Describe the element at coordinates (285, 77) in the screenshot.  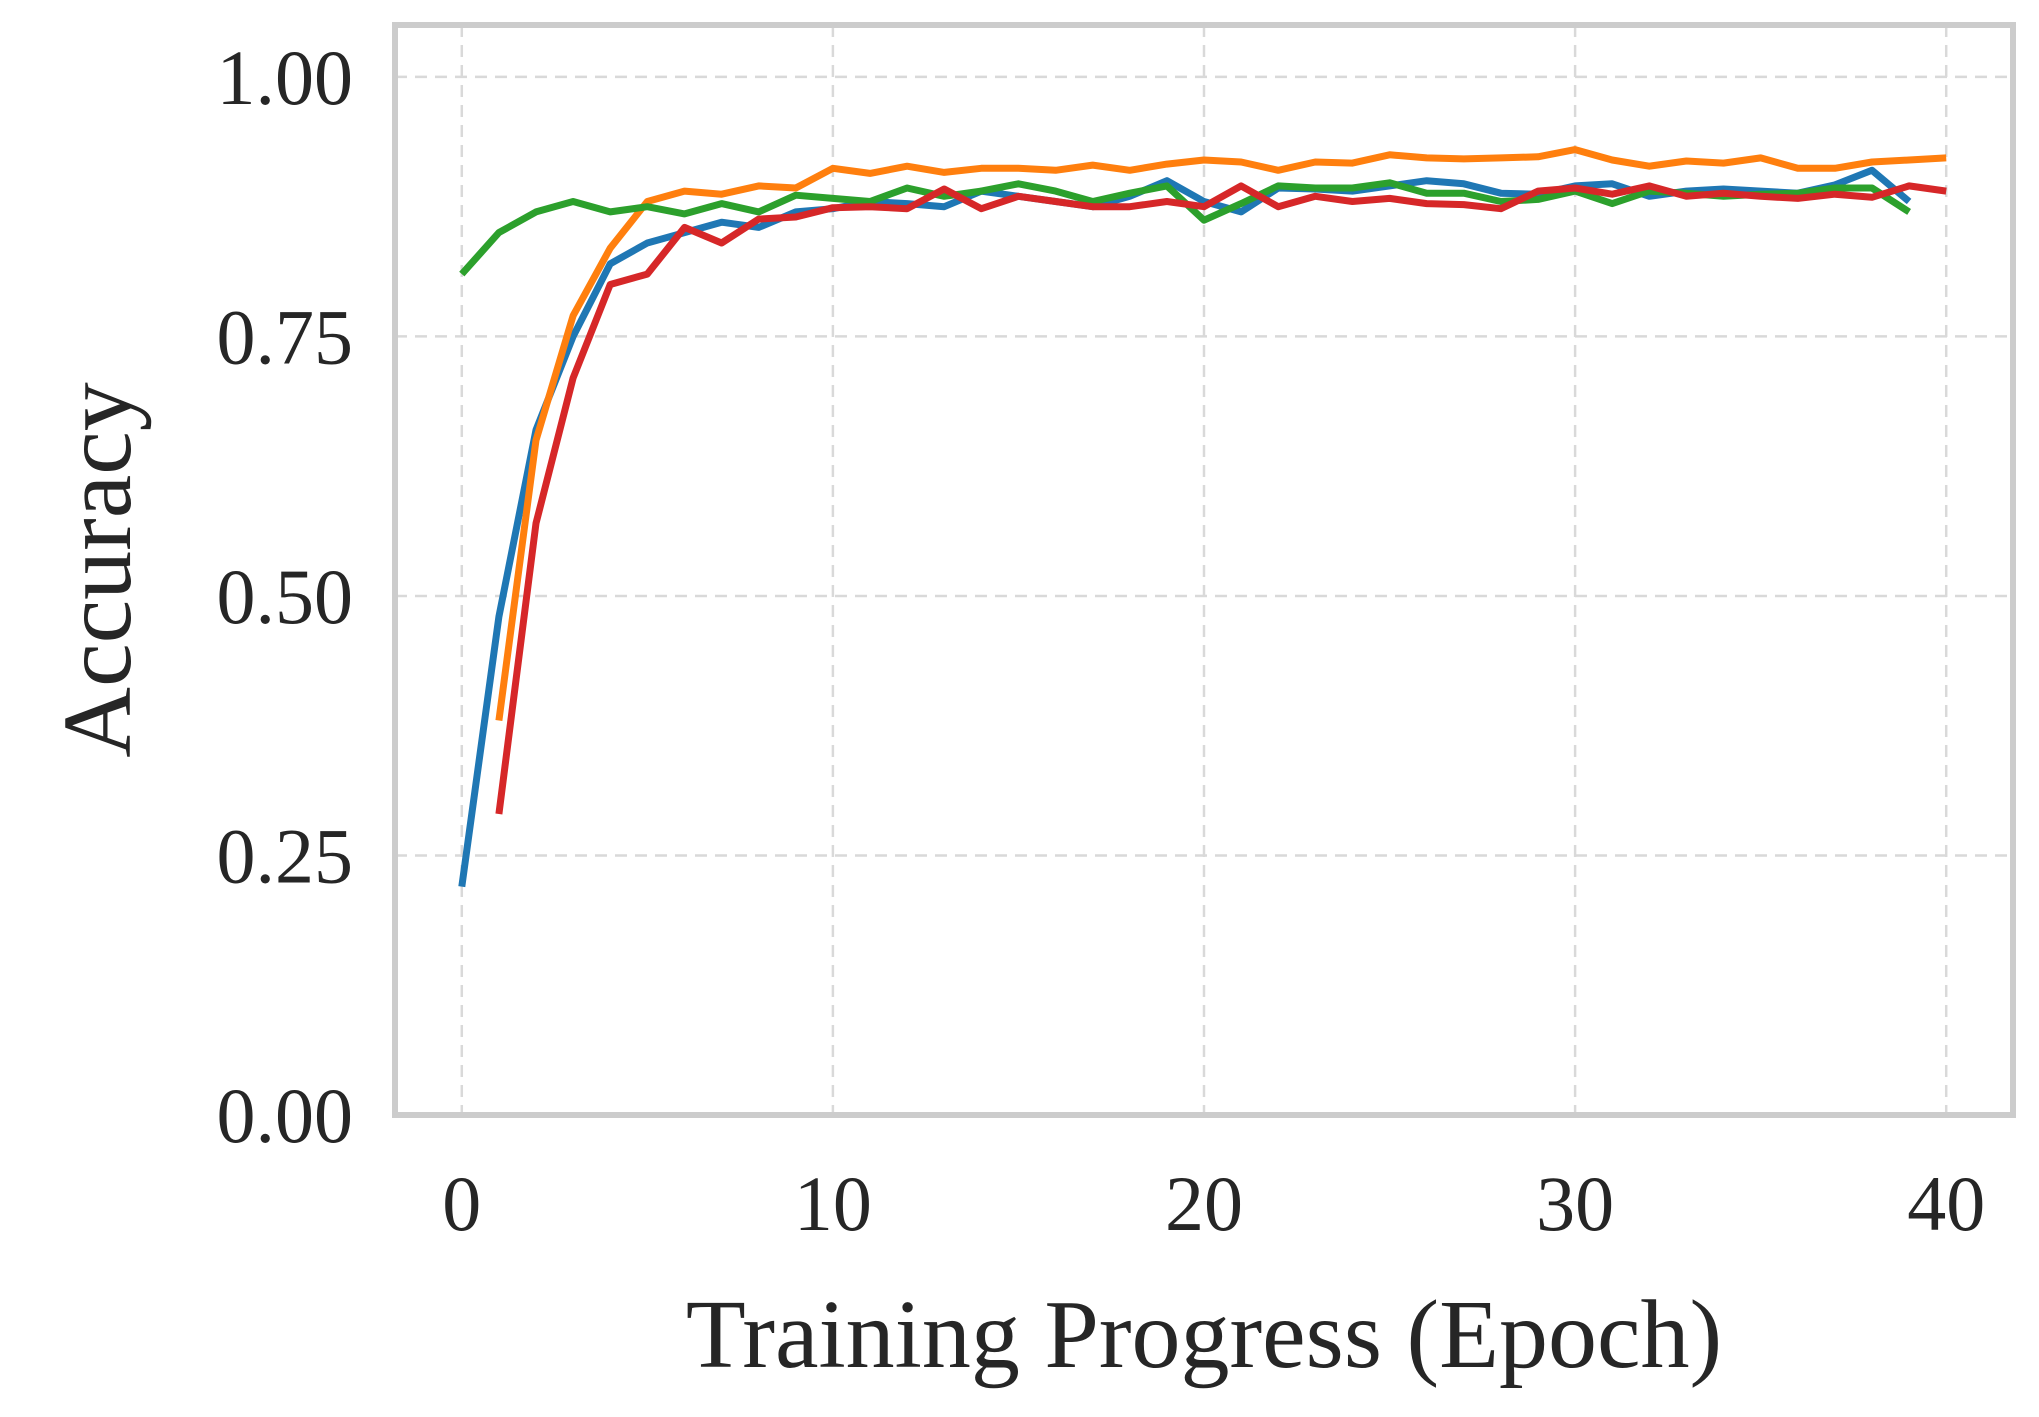
I see `y-tick-label: 1.00` at that location.